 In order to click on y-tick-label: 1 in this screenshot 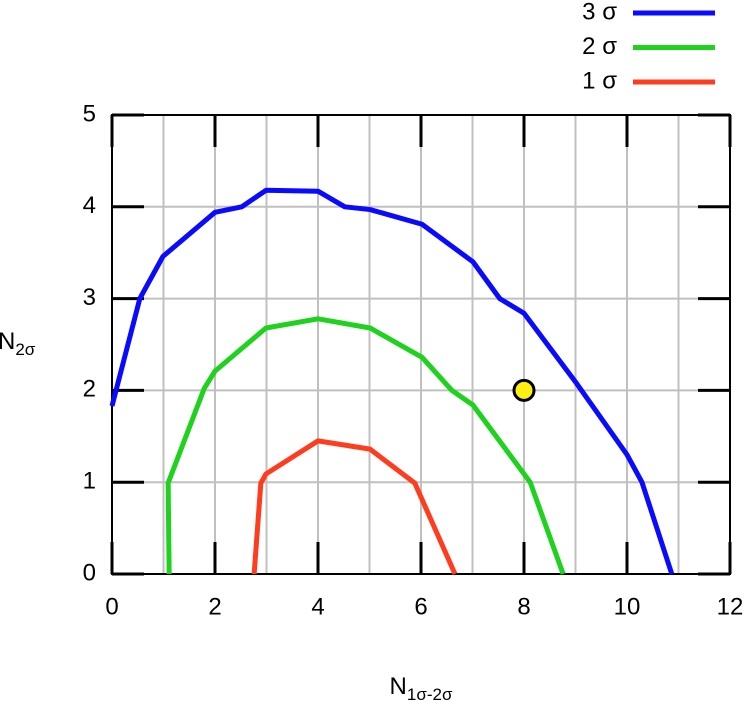, I will do `click(89, 481)`.